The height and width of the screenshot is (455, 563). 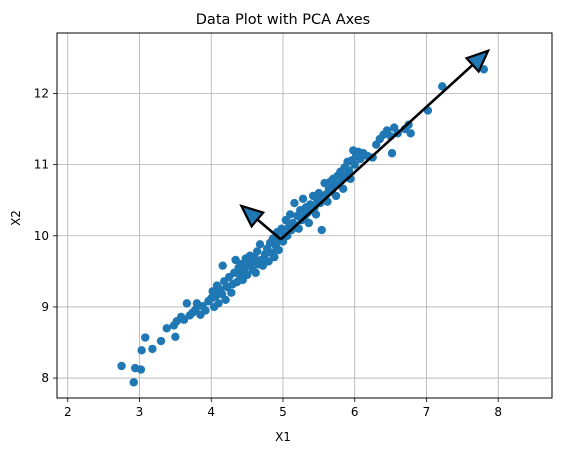 What do you see at coordinates (498, 412) in the screenshot?
I see `x-tick-label: 8` at bounding box center [498, 412].